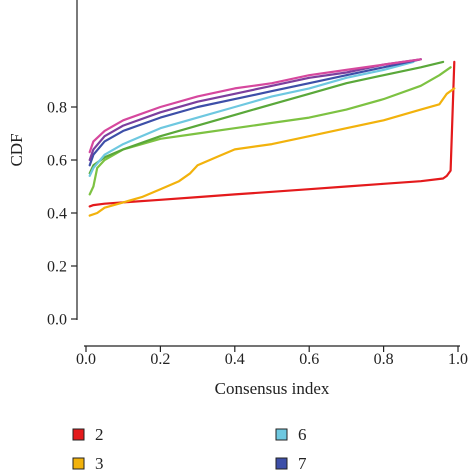 This screenshot has width=474, height=474. Describe the element at coordinates (235, 359) in the screenshot. I see `x-tick-label: 0.4` at that location.